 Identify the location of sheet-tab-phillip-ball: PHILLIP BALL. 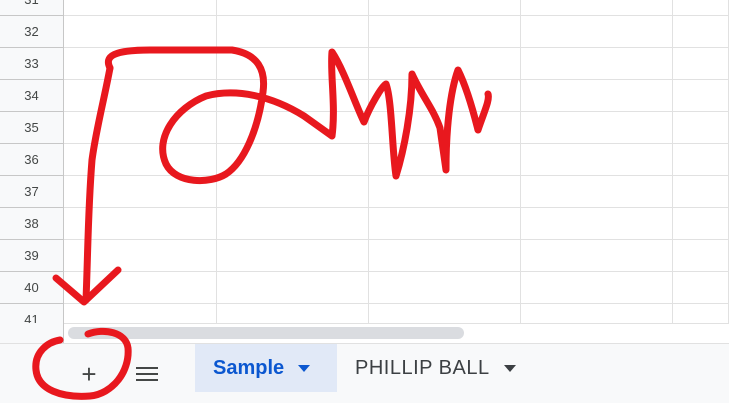
(437, 368).